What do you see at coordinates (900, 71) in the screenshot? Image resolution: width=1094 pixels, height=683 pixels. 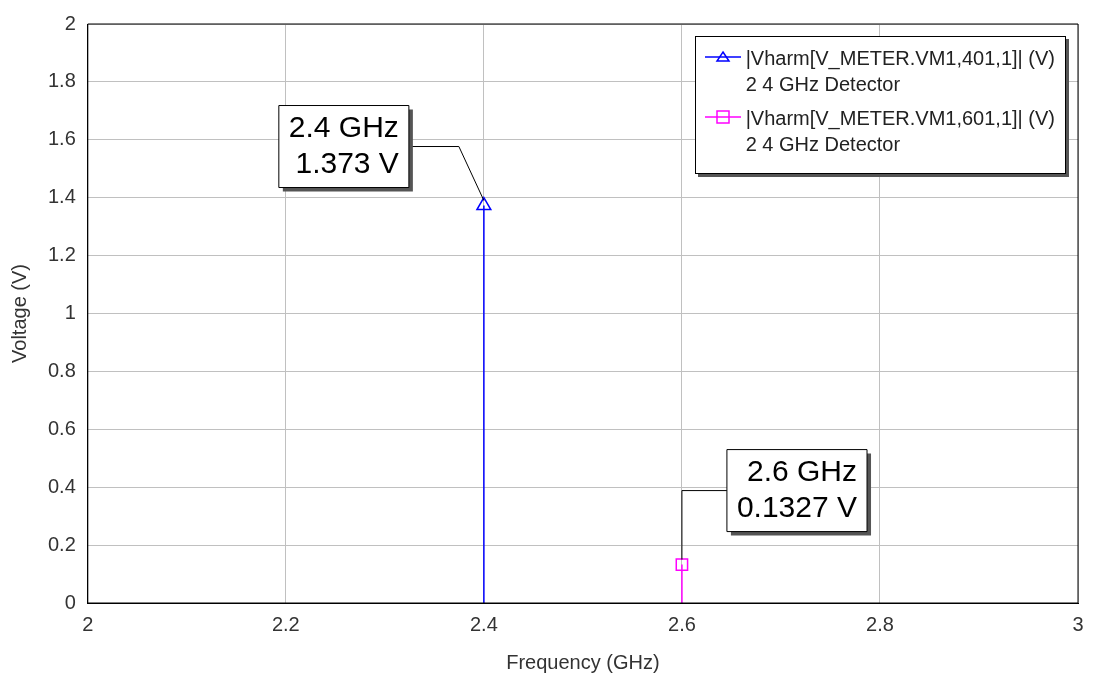 I see `legend-label: |Vharm[V_METER.VM1,401,1]| (V) 2 4 GHz Detector` at bounding box center [900, 71].